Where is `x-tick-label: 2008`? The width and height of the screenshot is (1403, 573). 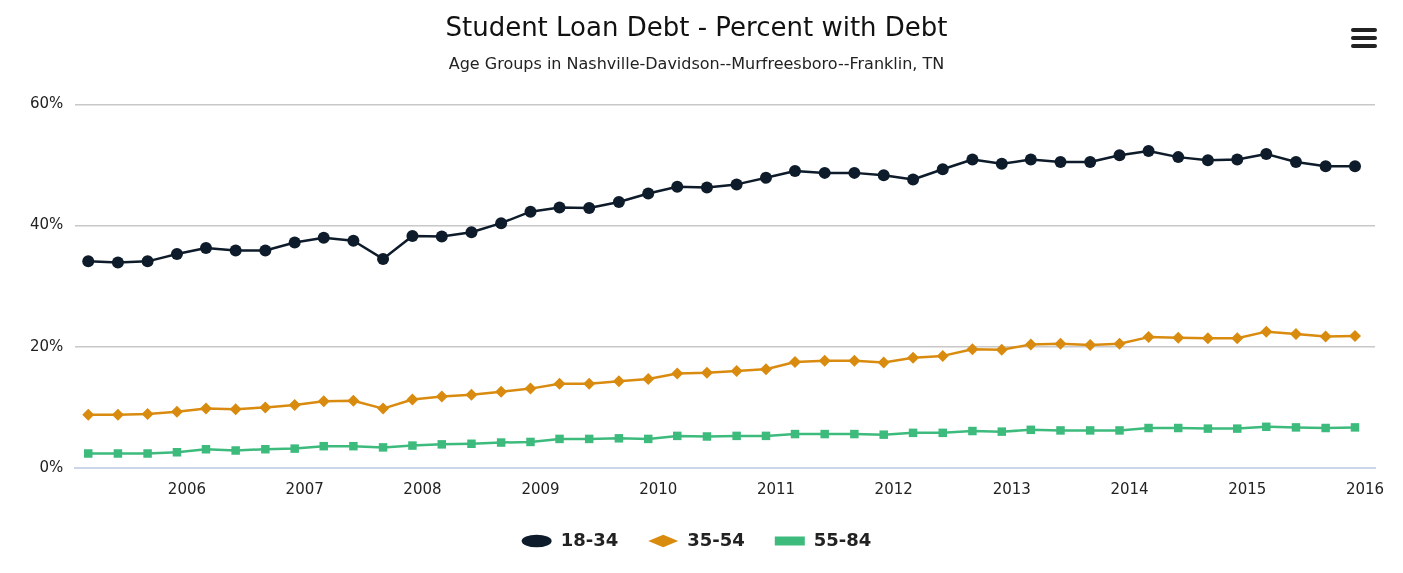 x-tick-label: 2008 is located at coordinates (422, 488).